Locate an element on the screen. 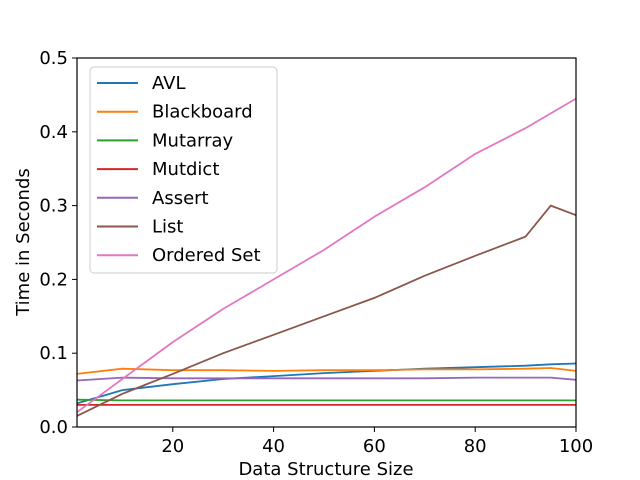  x-axis-title: Data Structure Size is located at coordinates (325, 469).